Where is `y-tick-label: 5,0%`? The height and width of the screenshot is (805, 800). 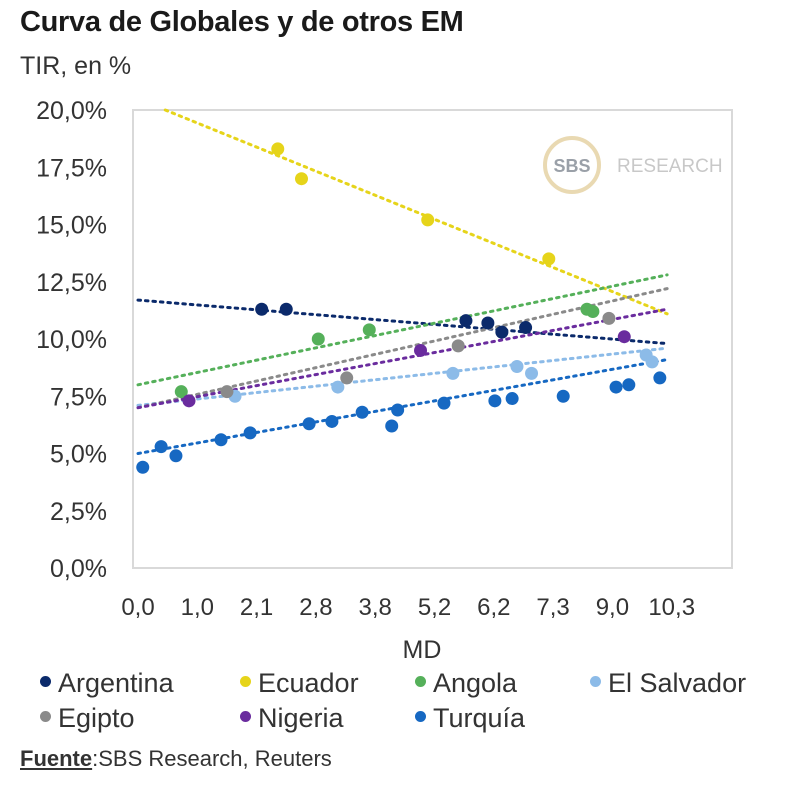 y-tick-label: 5,0% is located at coordinates (78, 455).